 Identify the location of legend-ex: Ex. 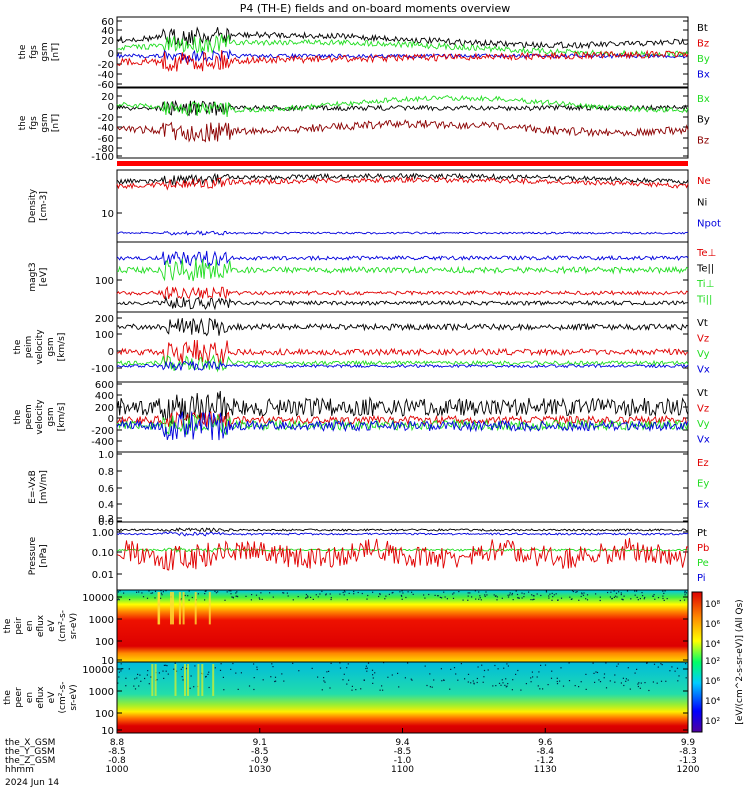
(703, 504).